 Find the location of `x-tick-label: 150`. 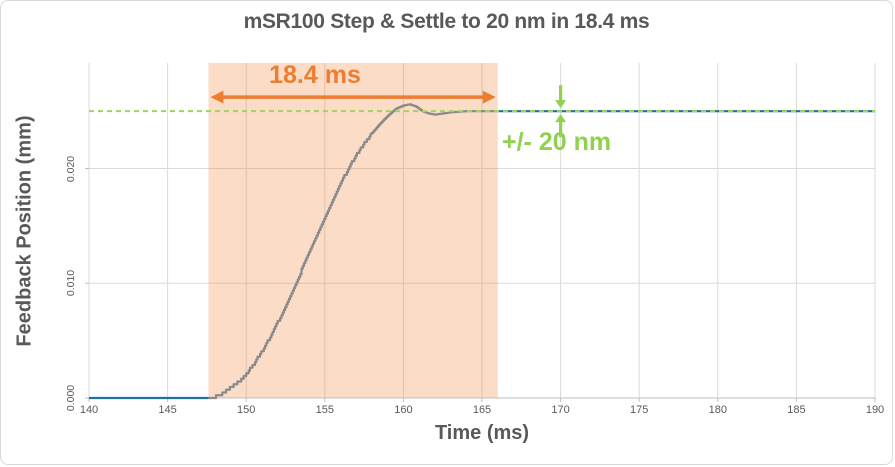

x-tick-label: 150 is located at coordinates (246, 410).